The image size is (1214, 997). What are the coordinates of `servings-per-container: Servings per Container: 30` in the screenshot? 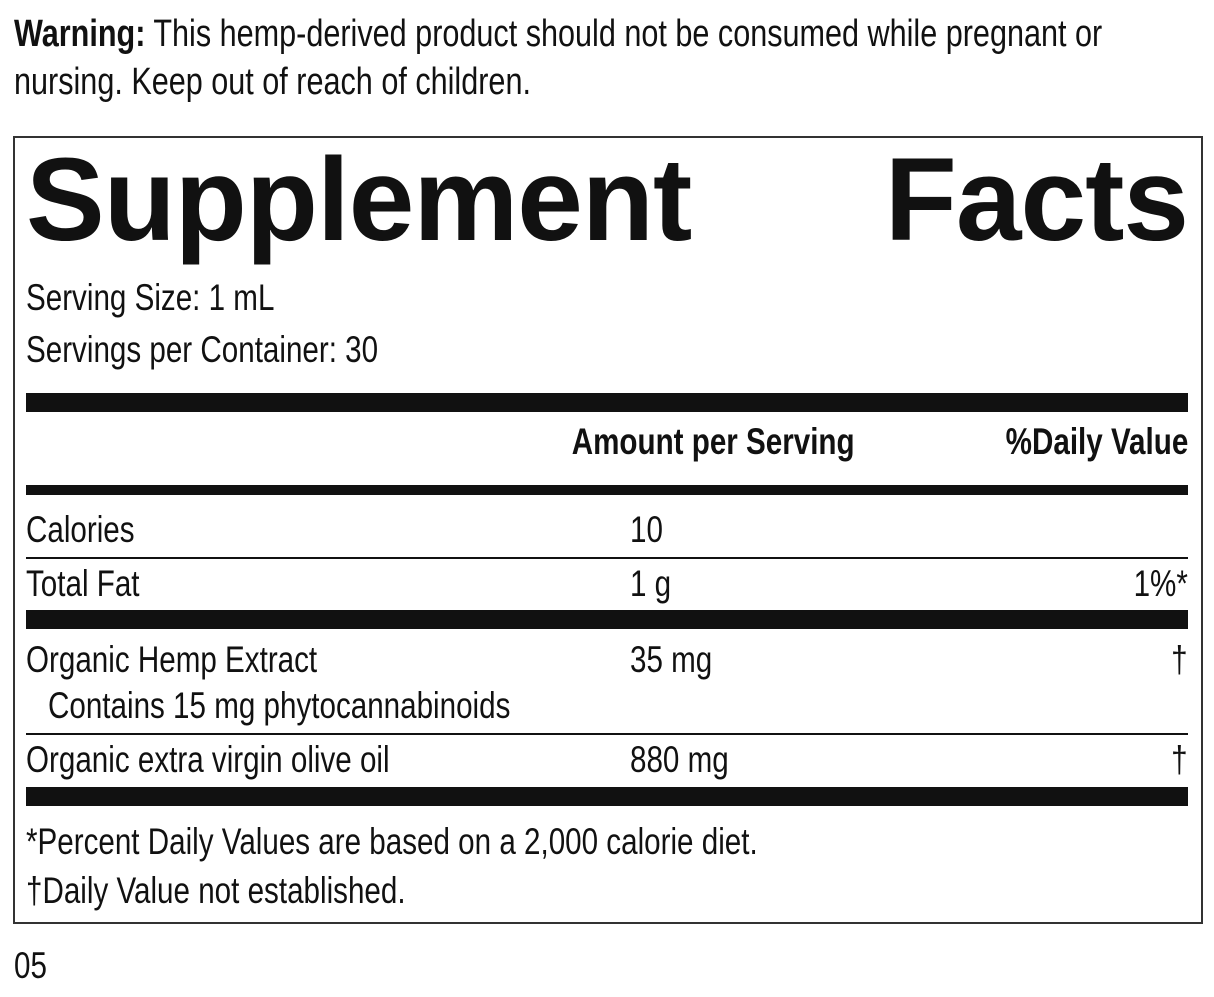 It's located at (202, 349).